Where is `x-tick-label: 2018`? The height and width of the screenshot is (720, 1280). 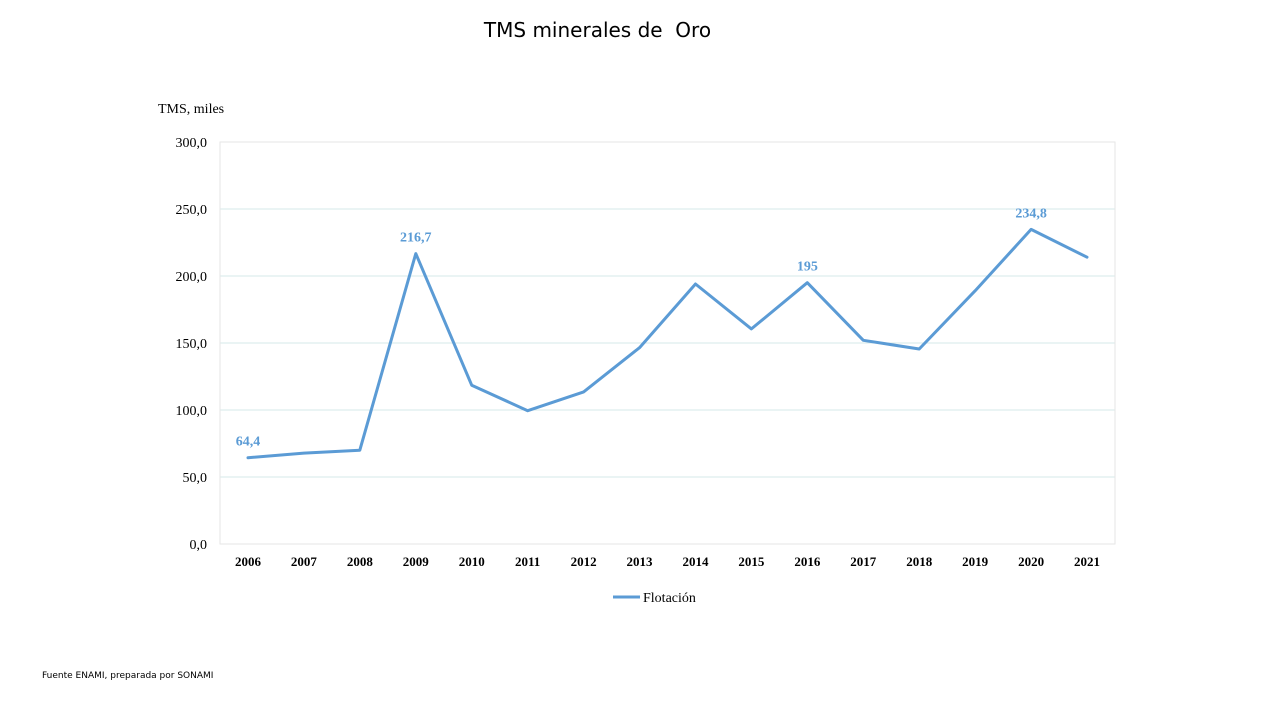
x-tick-label: 2018 is located at coordinates (919, 561).